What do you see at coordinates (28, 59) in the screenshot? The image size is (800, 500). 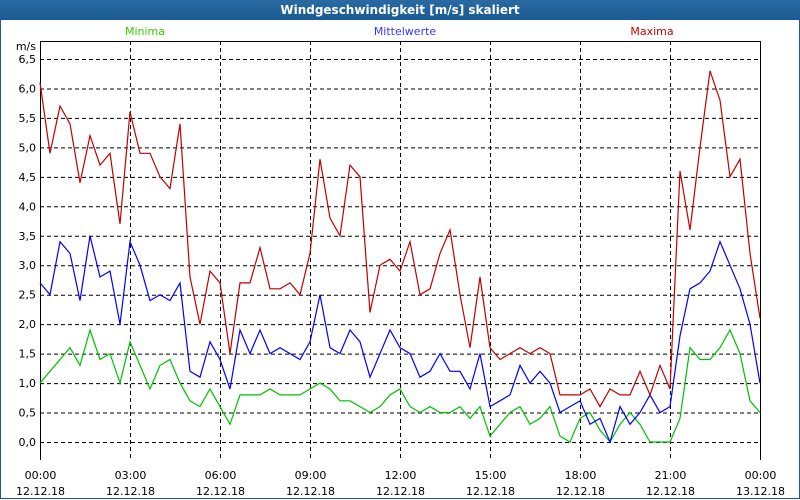 I see `y-tick-label: 6,5` at bounding box center [28, 59].